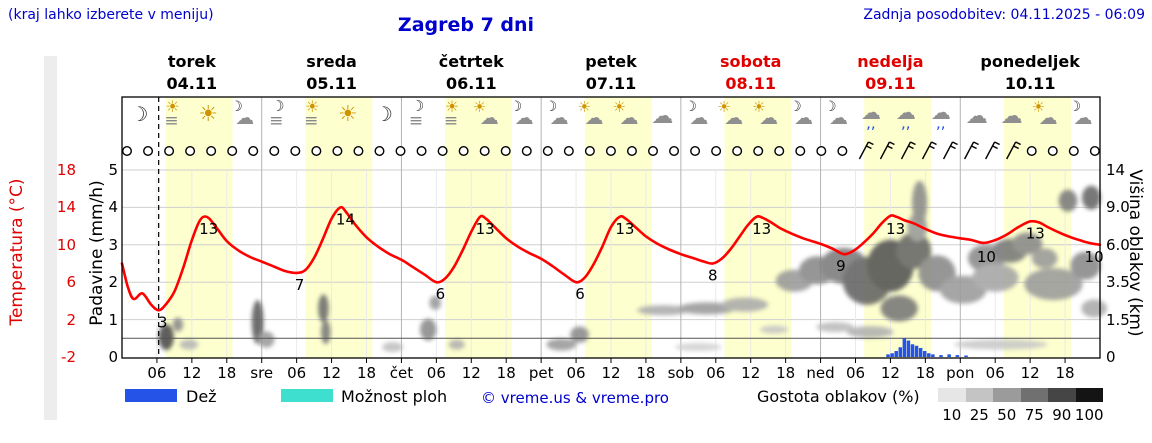  Describe the element at coordinates (331, 61) in the screenshot. I see `day-name-sreda: sreda` at that location.